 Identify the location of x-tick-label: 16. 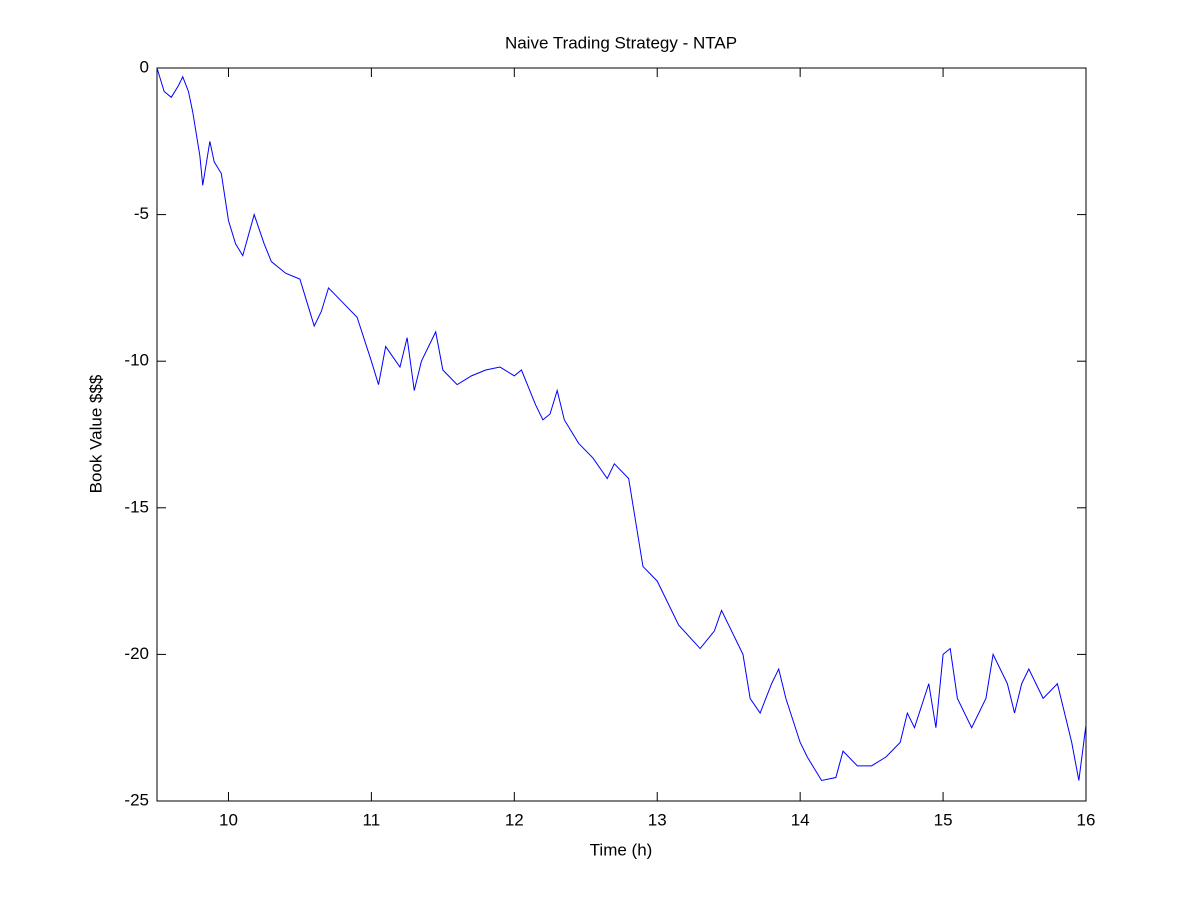
(1086, 819).